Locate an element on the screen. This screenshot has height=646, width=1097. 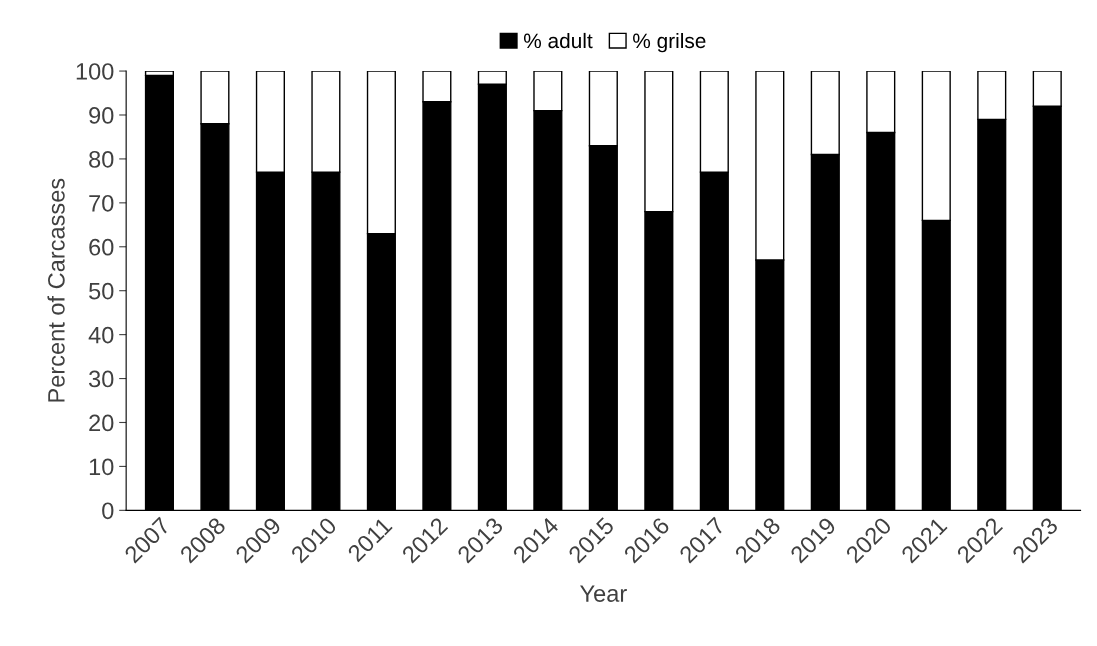
y-tick-label: 30 is located at coordinates (101, 379).